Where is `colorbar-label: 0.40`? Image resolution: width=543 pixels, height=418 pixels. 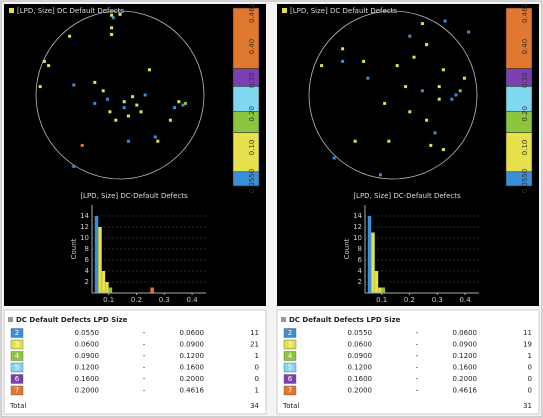
colorbar-label: 0.40 is located at coordinates (252, 47).